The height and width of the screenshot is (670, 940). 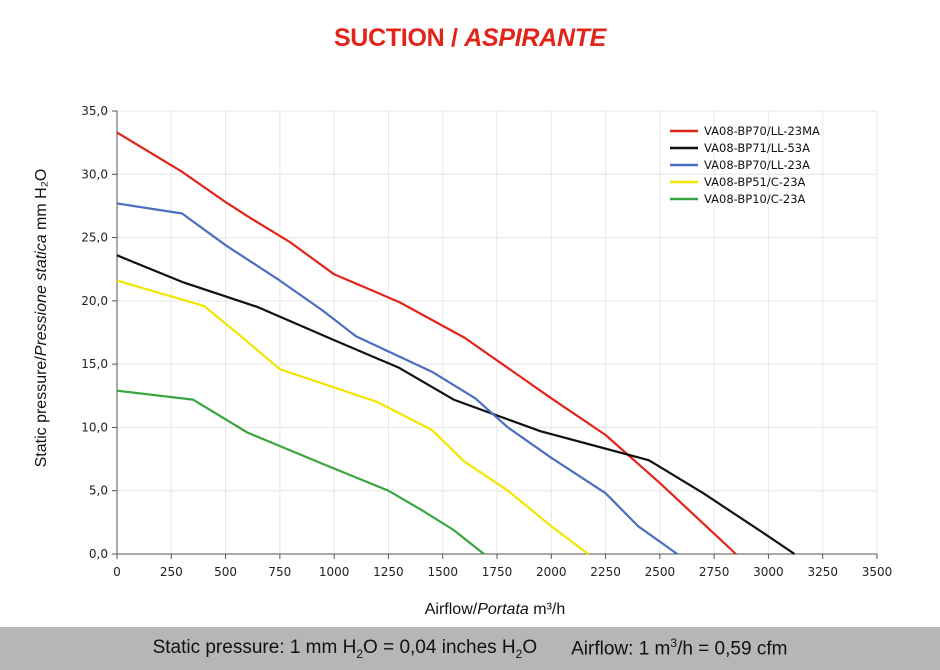 I want to click on x-tick-label: 750, so click(x=279, y=572).